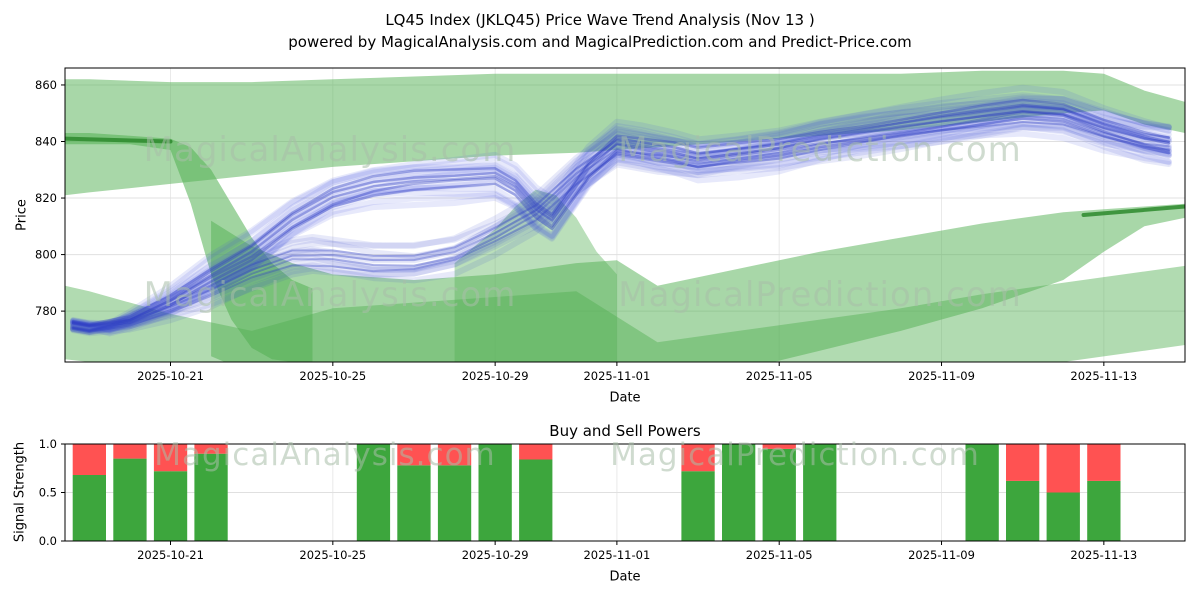 Image resolution: width=1200 pixels, height=600 pixels. I want to click on y-tick-label: 0.0, so click(48, 541).